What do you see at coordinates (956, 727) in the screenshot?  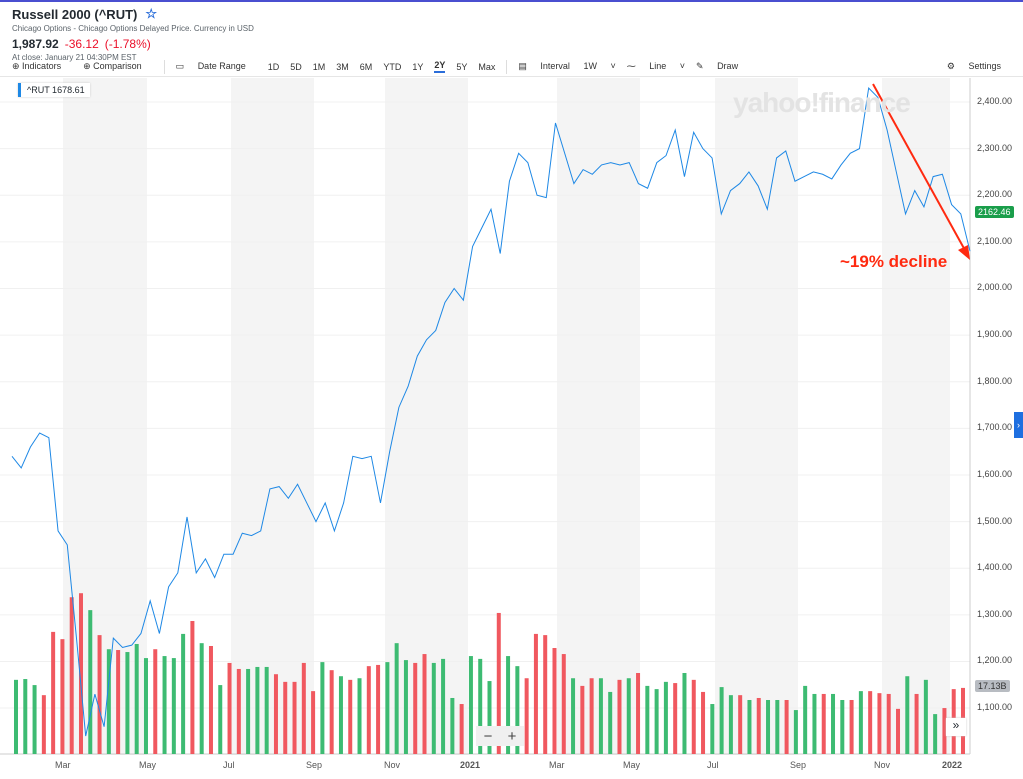 I see `scroll-right-button: »` at bounding box center [956, 727].